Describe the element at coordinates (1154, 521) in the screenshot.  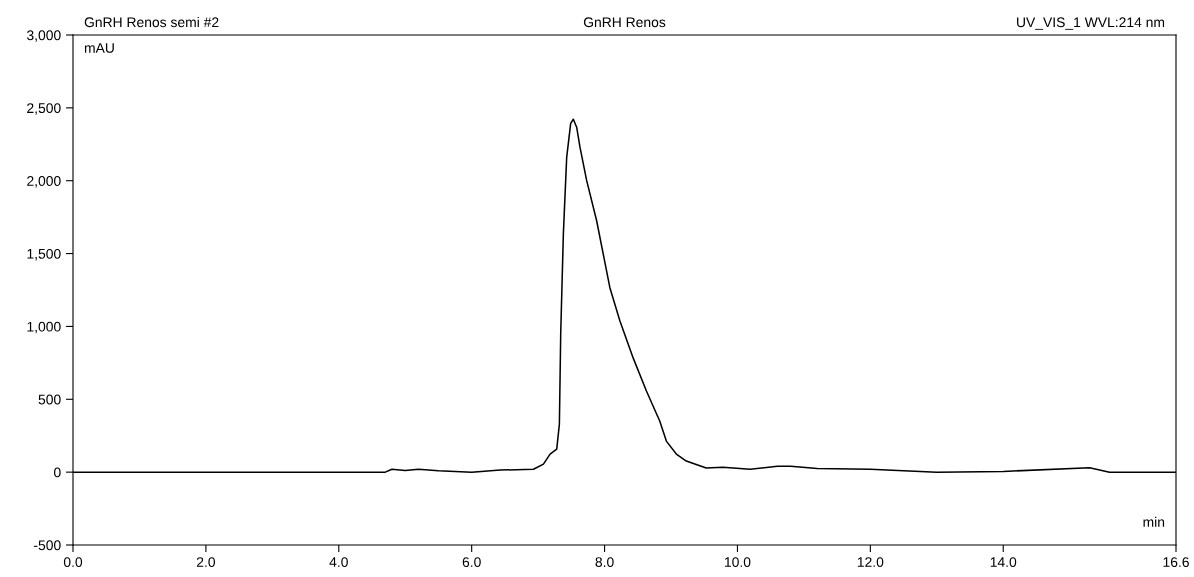
I see `x-axis-title: min` at that location.